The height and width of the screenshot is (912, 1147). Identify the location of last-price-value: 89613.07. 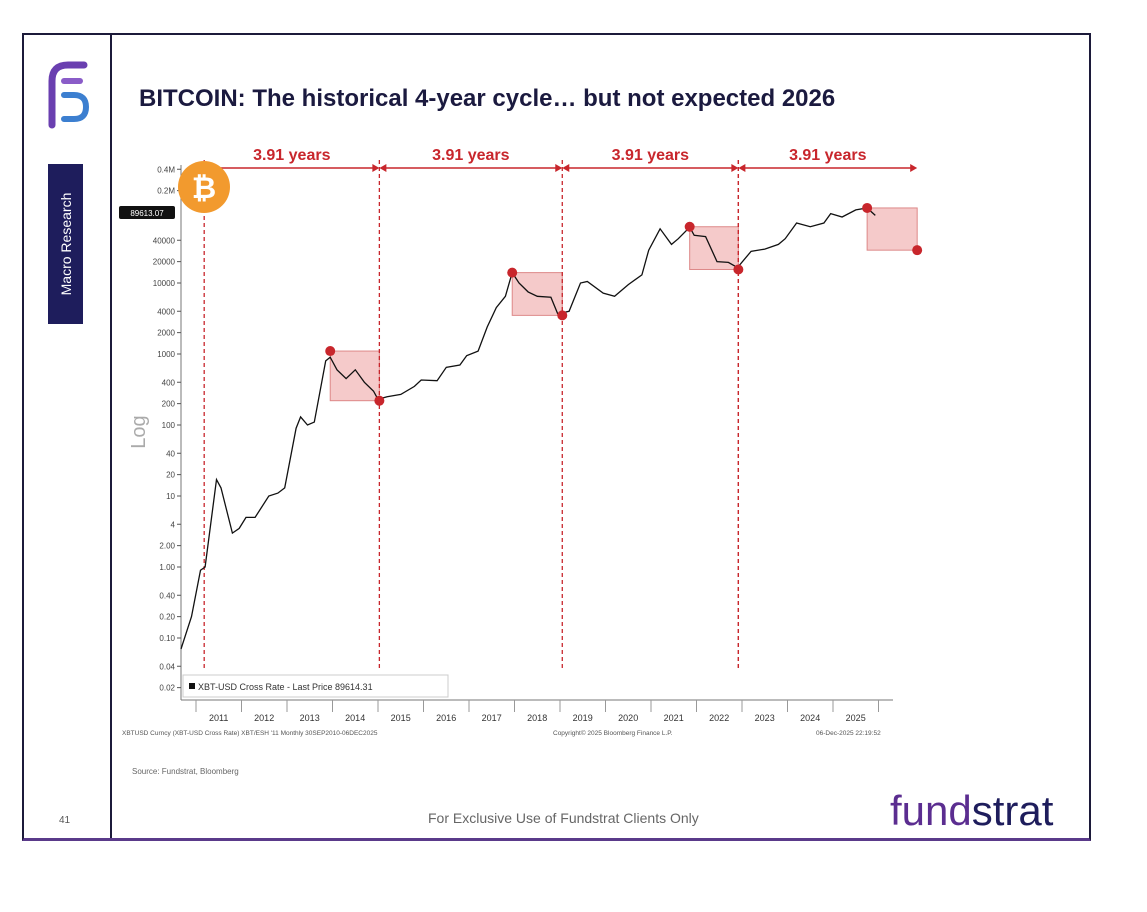
(147, 213).